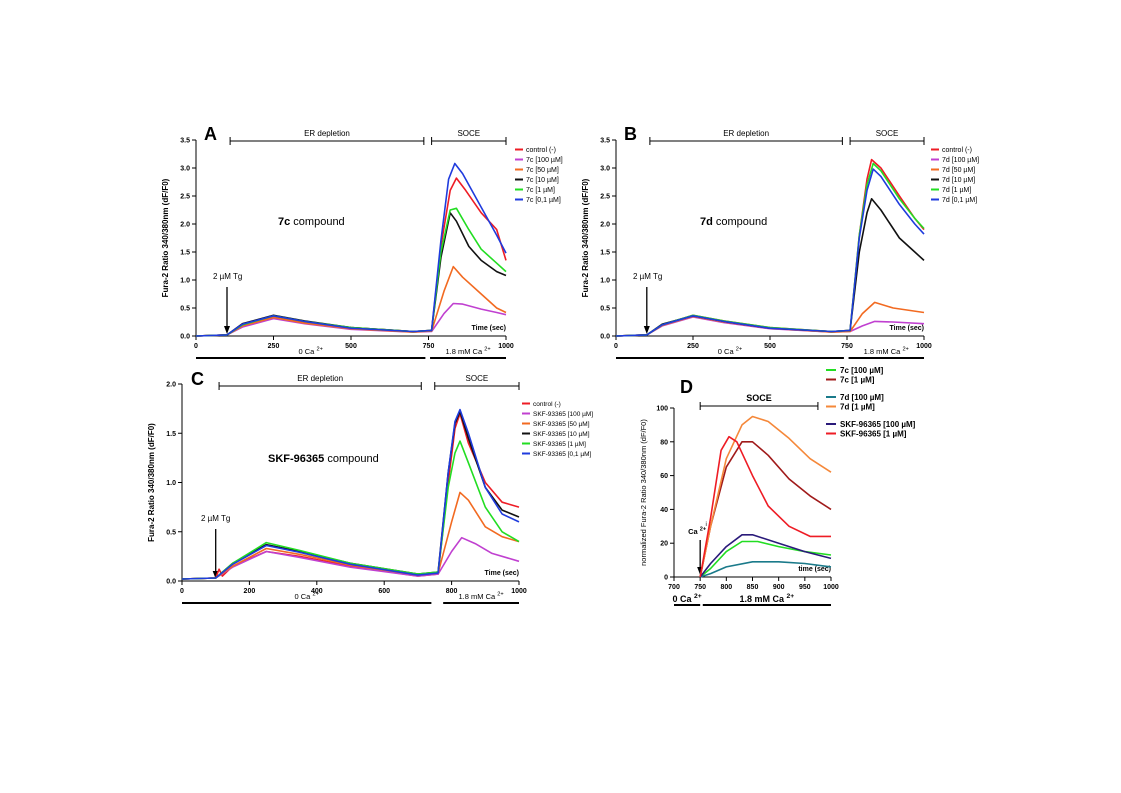 The height and width of the screenshot is (793, 1121). I want to click on y-tick-label: 20, so click(664, 544).